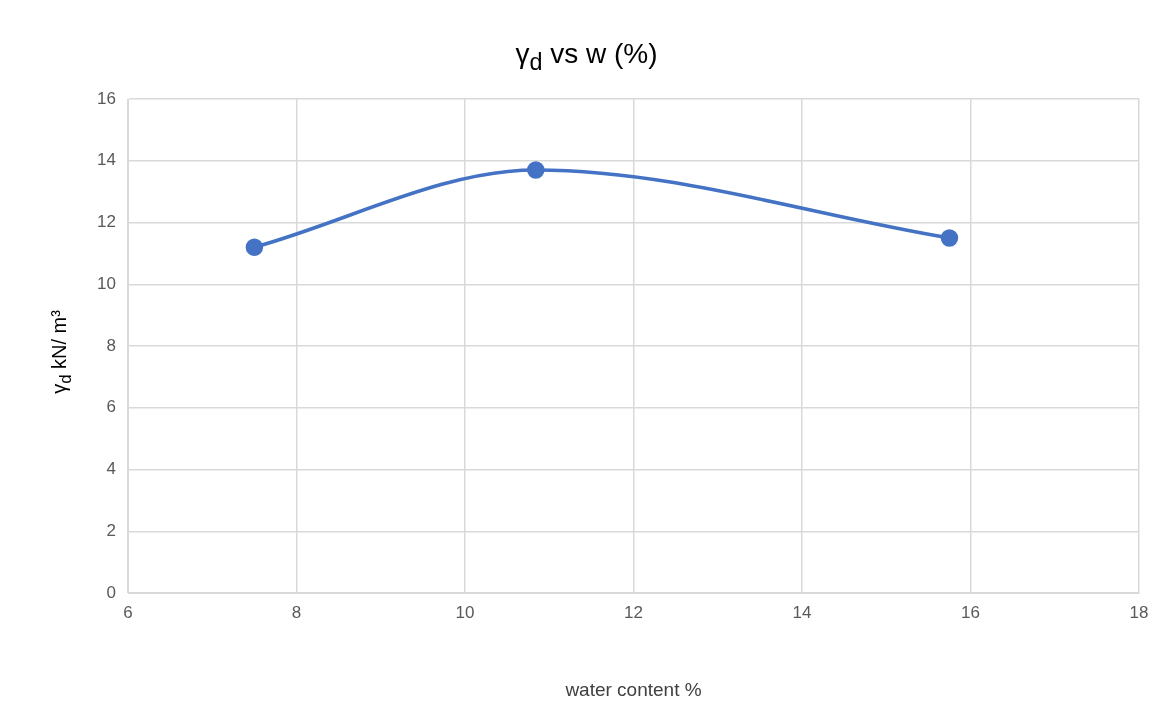 The height and width of the screenshot is (706, 1173). I want to click on y-tick-label: 8, so click(111, 345).